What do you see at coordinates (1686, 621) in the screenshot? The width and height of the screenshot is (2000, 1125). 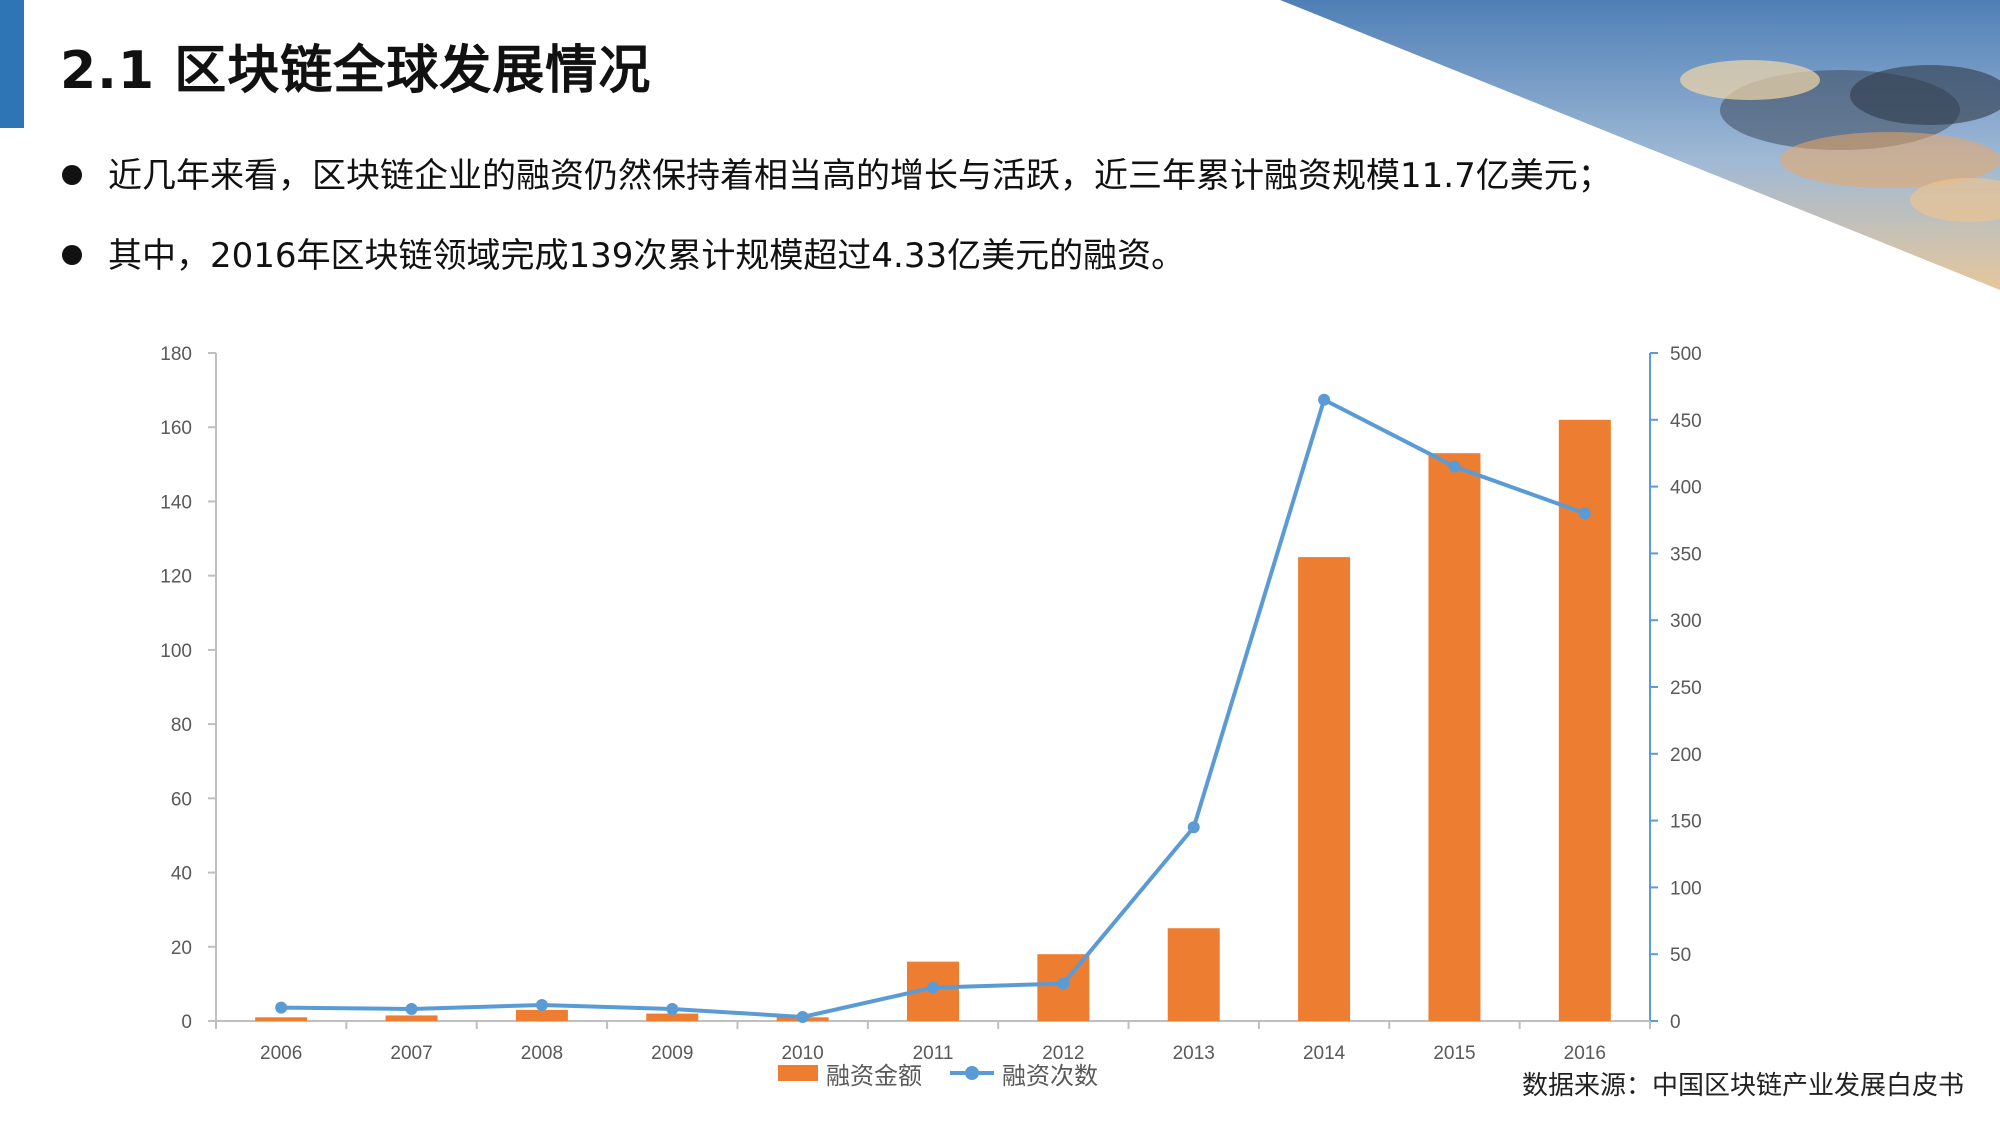 I see `y-right-tick-label: 300` at bounding box center [1686, 621].